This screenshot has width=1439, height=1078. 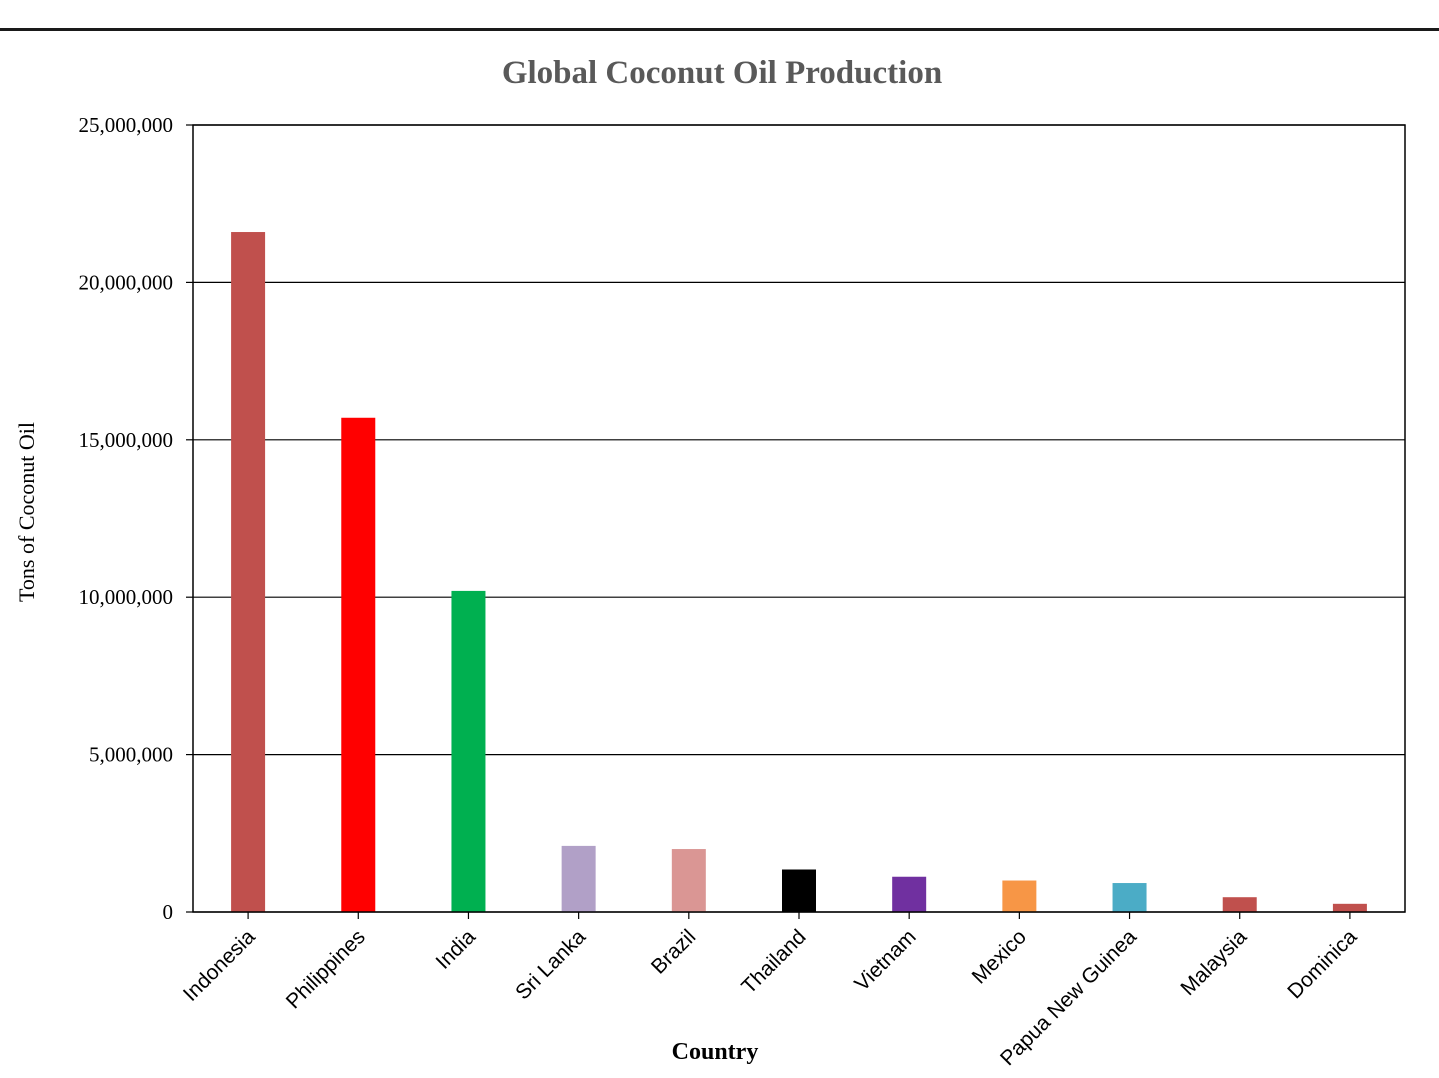 I want to click on x-tick-label: Sri Lanka, so click(x=550, y=964).